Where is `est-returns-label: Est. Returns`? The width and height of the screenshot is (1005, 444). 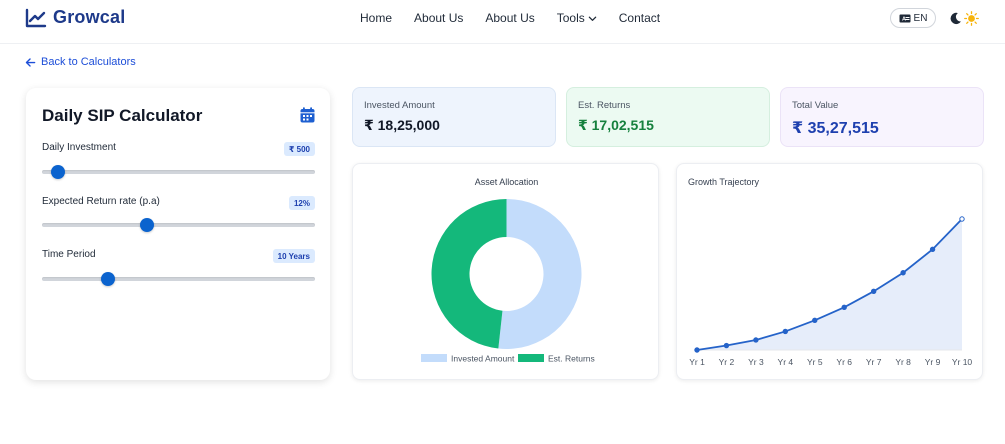
est-returns-label: Est. Returns is located at coordinates (604, 105).